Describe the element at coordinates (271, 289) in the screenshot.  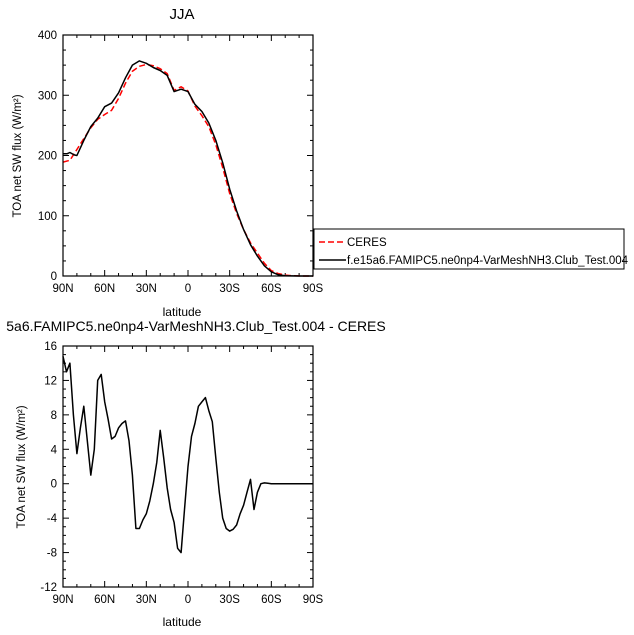
I see `top-chart-xtick-label: 60S` at that location.